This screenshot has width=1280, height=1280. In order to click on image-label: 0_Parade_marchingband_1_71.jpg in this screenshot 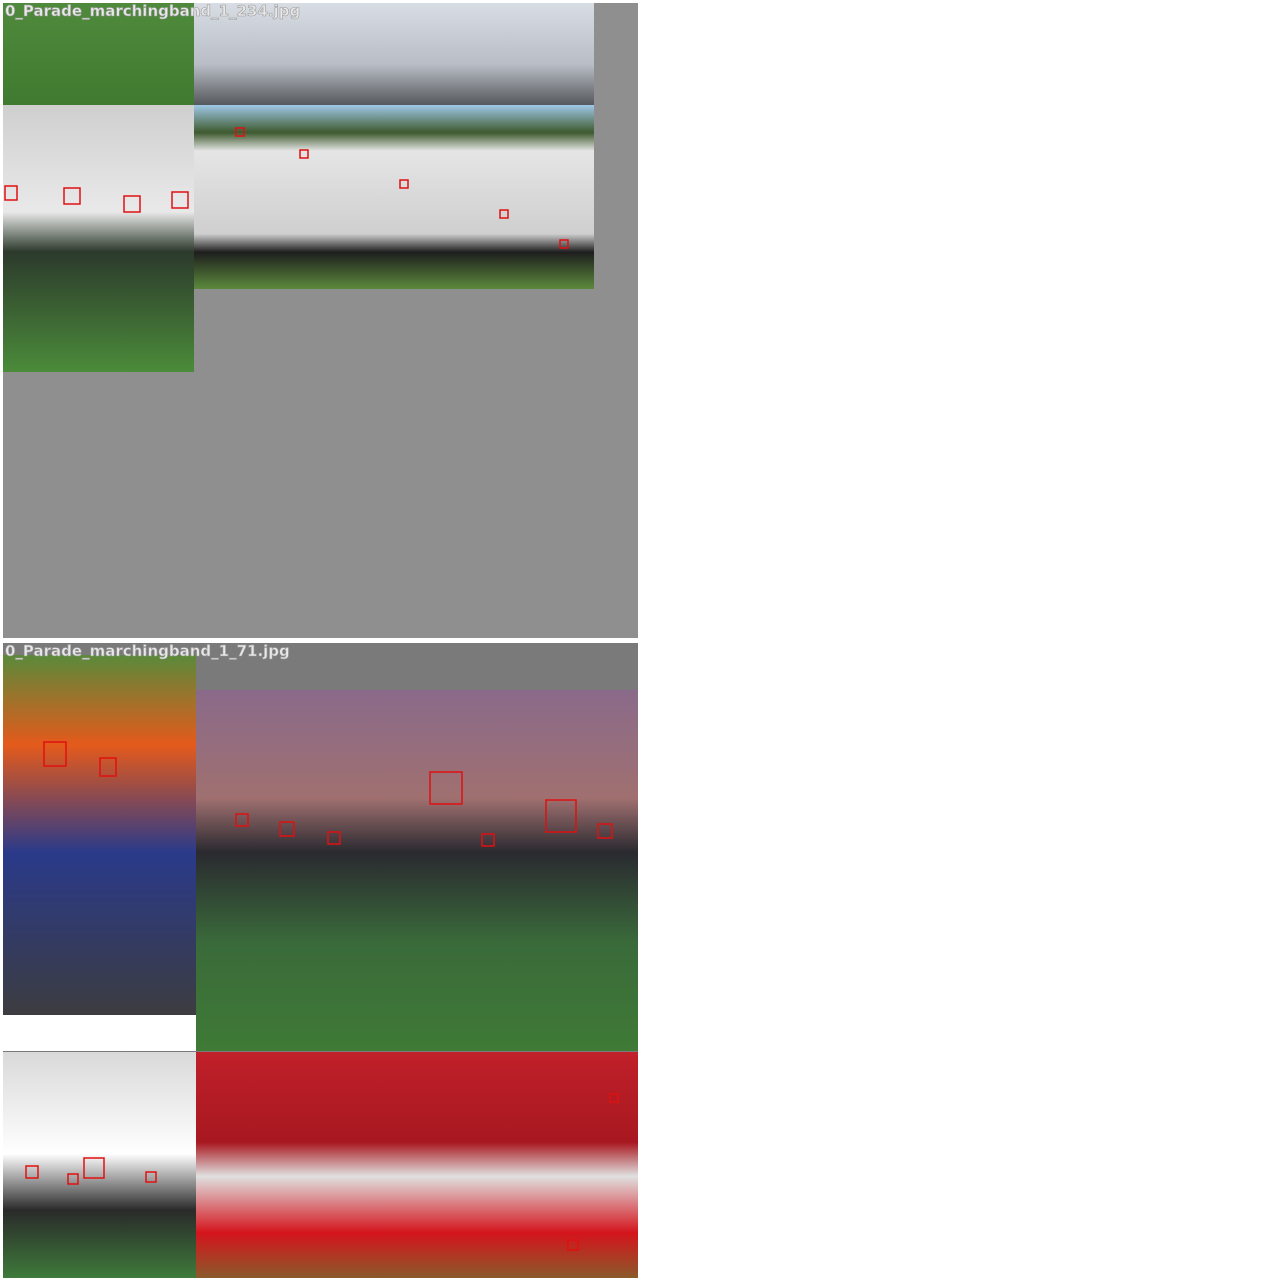, I will do `click(147, 651)`.